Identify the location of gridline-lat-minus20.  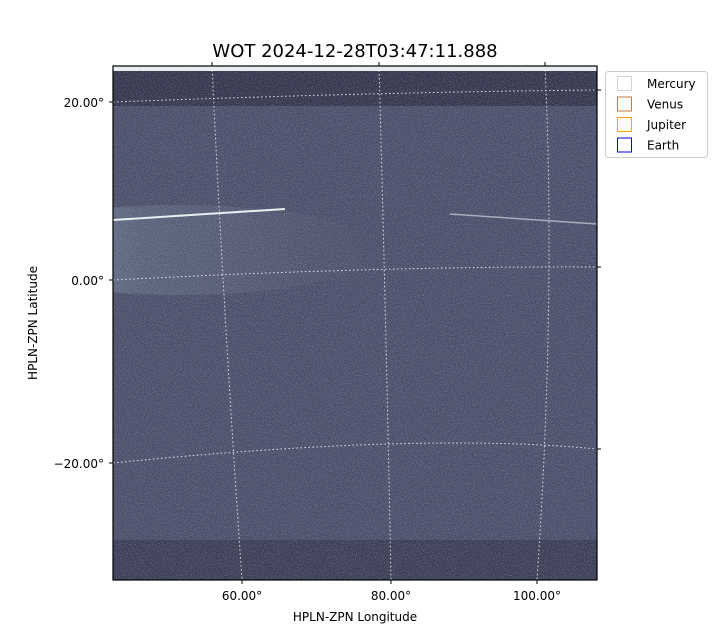
(355, 453).